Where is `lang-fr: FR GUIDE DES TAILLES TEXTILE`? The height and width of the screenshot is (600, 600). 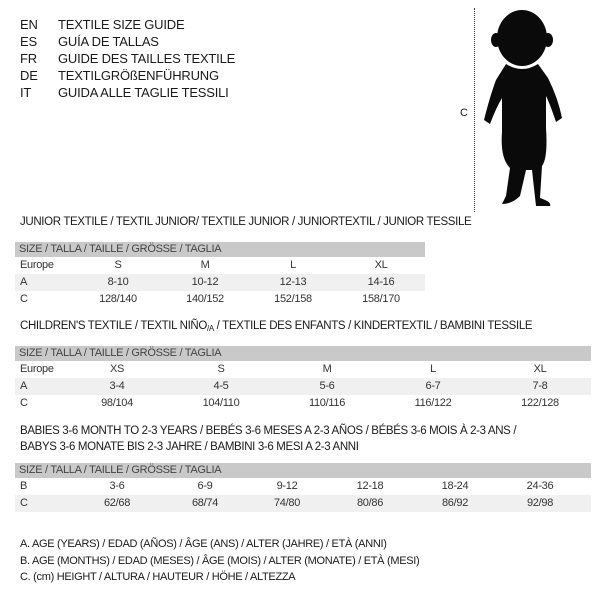 lang-fr: FR GUIDE DES TAILLES TEXTILE is located at coordinates (128, 58).